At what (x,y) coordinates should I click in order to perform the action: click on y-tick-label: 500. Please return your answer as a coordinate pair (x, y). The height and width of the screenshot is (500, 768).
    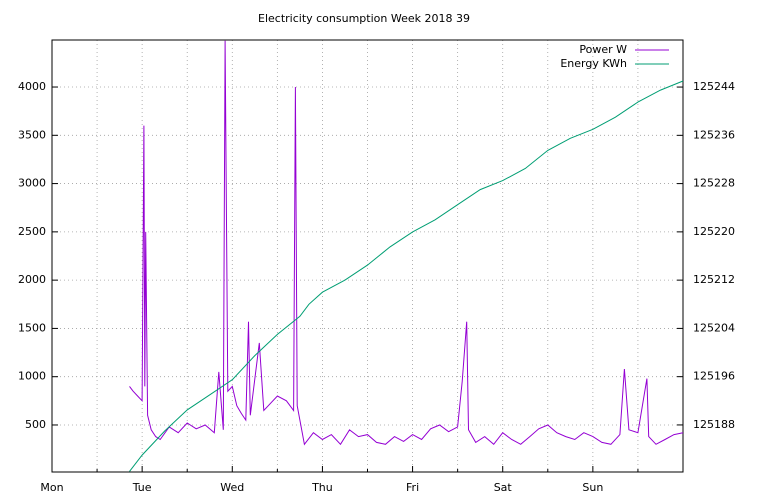
    Looking at the image, I should click on (35, 424).